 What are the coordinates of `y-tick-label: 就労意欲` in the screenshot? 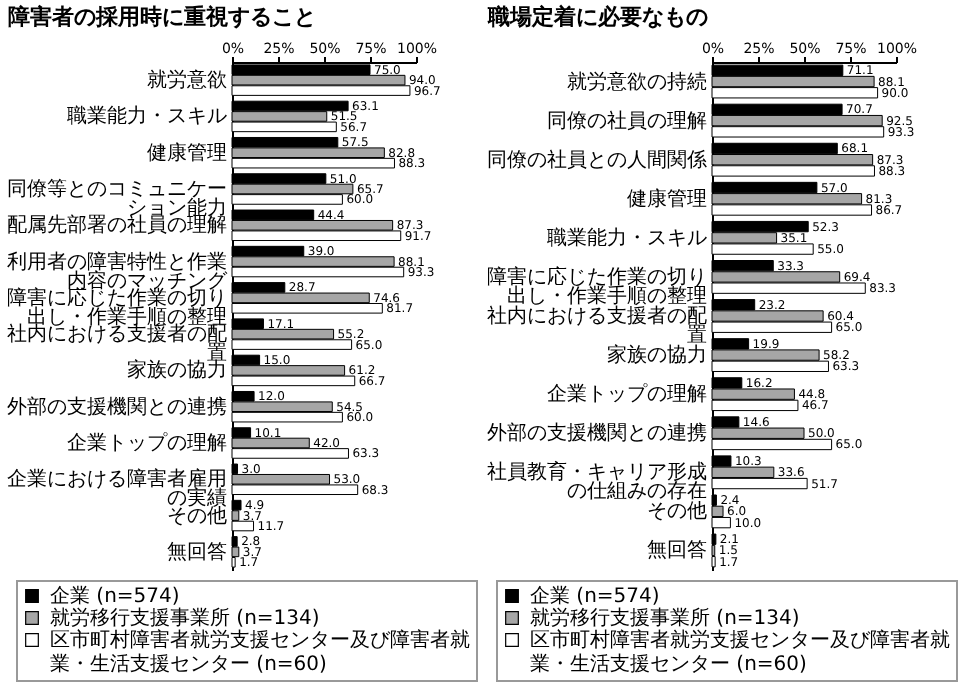 It's located at (187, 80).